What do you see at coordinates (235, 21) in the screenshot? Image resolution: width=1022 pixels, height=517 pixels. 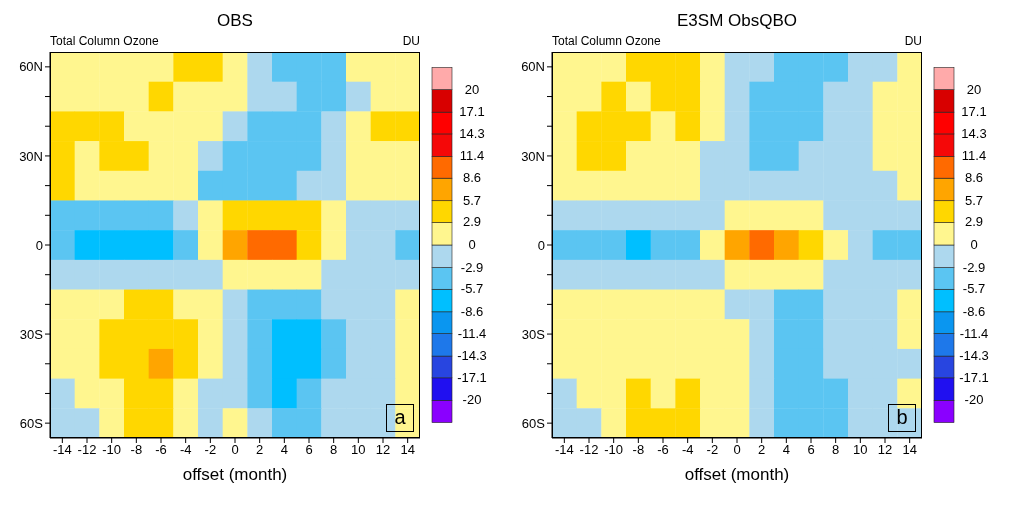 I see `chart-title: OBS` at bounding box center [235, 21].